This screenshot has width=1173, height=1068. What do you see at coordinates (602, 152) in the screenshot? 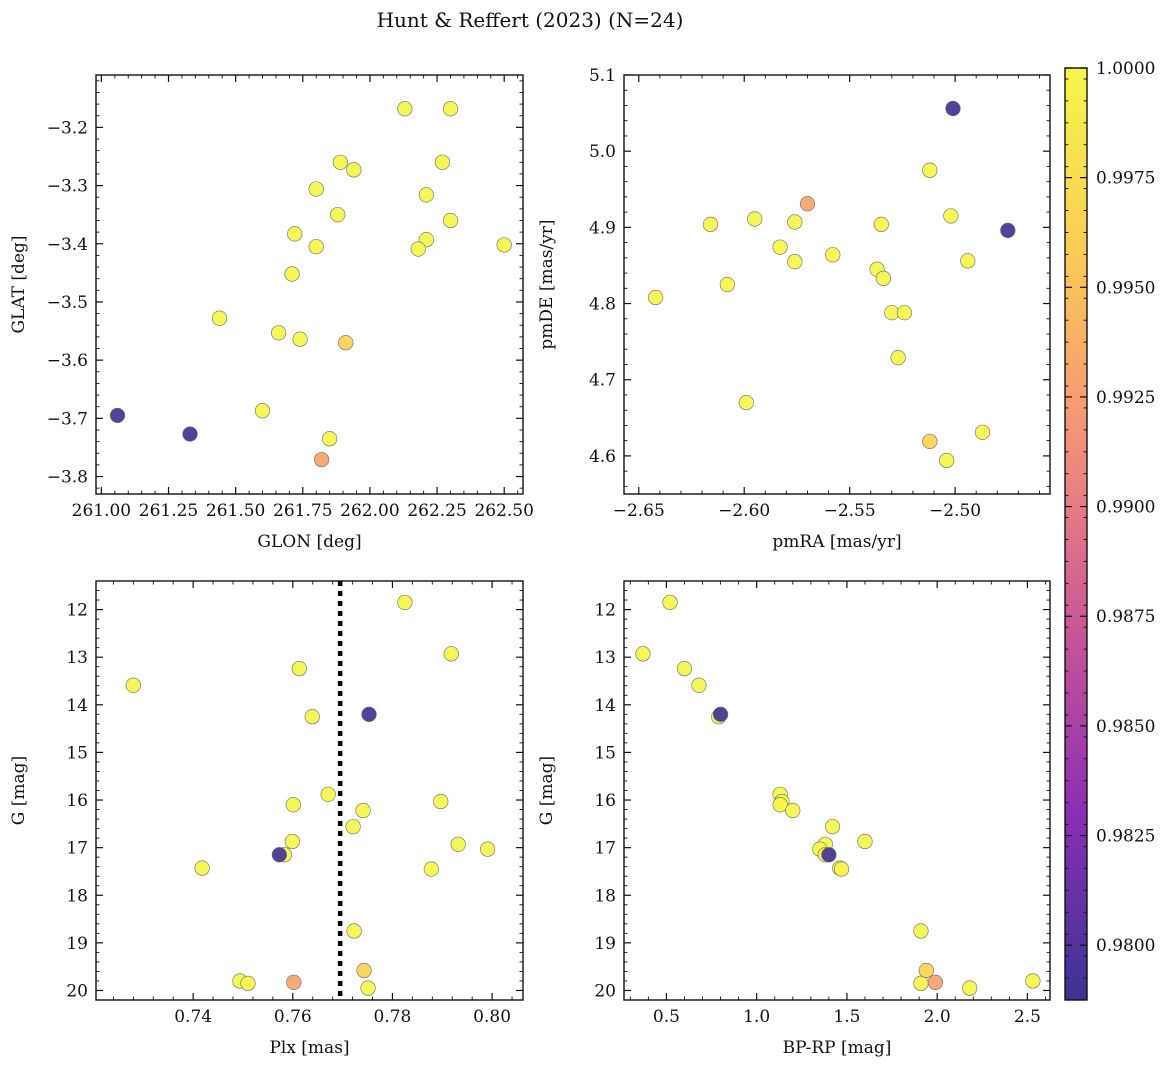
I see `y-tick-label: 5.0` at bounding box center [602, 152].